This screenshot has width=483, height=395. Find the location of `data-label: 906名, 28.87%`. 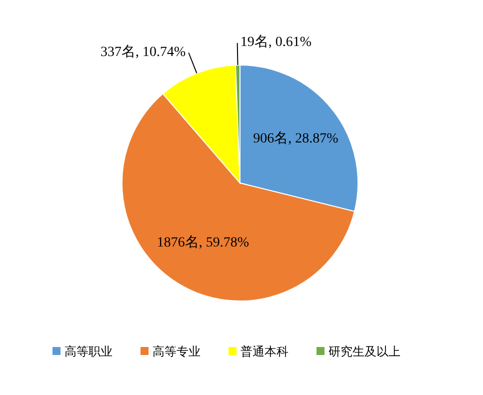

data-label: 906名, 28.87% is located at coordinates (296, 138).